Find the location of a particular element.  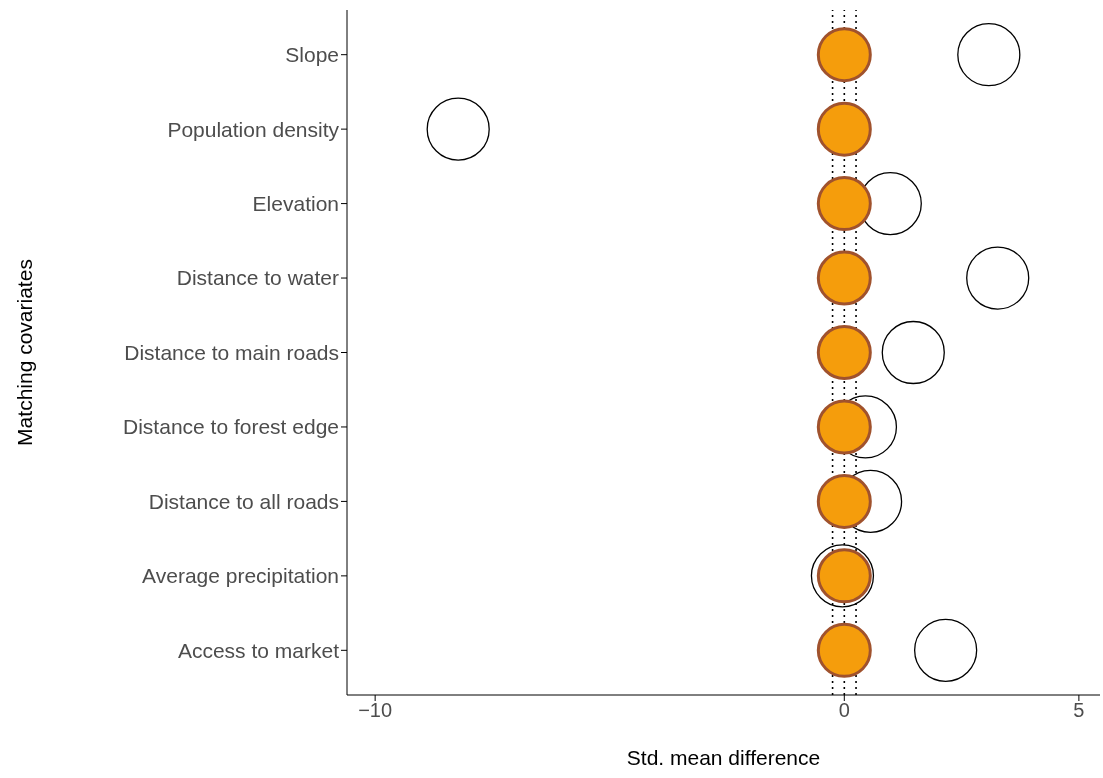

y-tick-label: Elevation is located at coordinates (295, 204).